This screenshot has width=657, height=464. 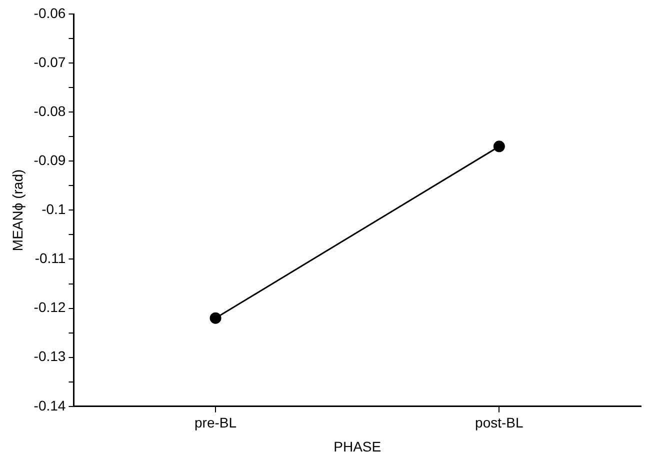 I want to click on y-tick-label: -0.14, so click(x=50, y=405).